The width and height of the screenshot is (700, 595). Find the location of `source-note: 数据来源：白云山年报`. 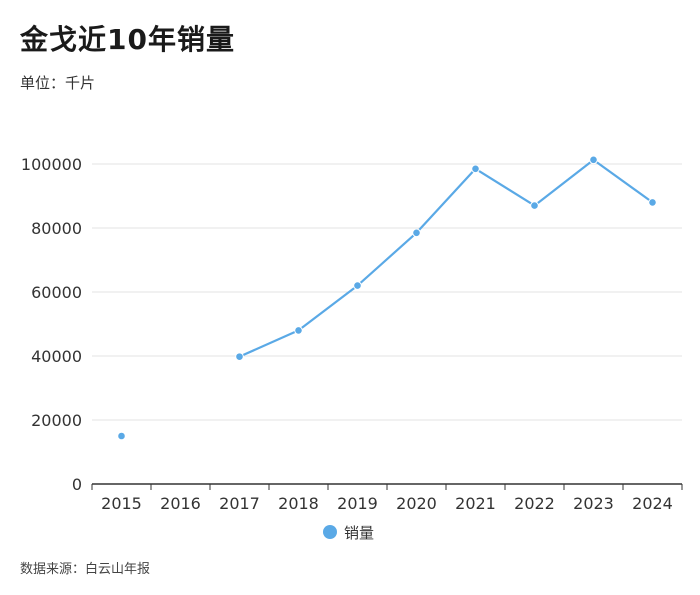

source-note: 数据来源：白云山年报 is located at coordinates (85, 569).